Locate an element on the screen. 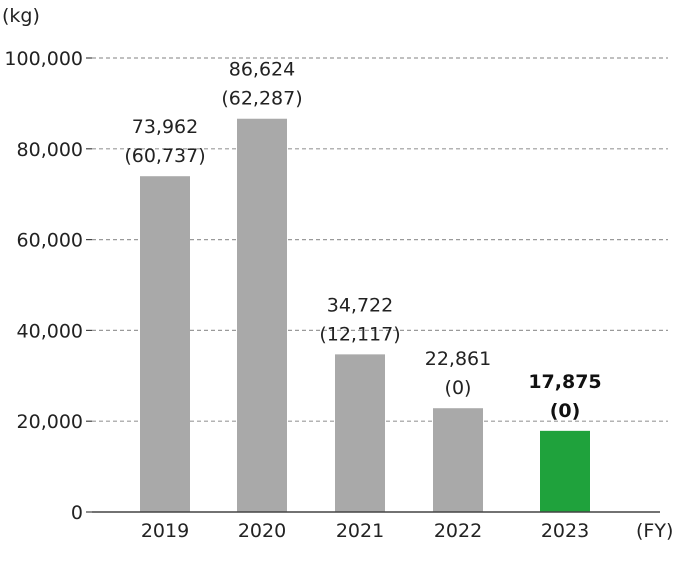 The height and width of the screenshot is (571, 675). x-tick-label-2020: 2020 is located at coordinates (262, 531).